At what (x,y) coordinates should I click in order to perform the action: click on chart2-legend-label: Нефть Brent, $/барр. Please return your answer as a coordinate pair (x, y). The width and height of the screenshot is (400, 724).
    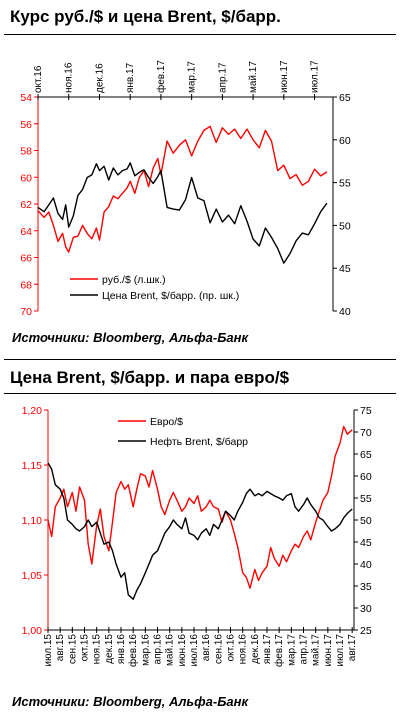
    Looking at the image, I should click on (199, 442).